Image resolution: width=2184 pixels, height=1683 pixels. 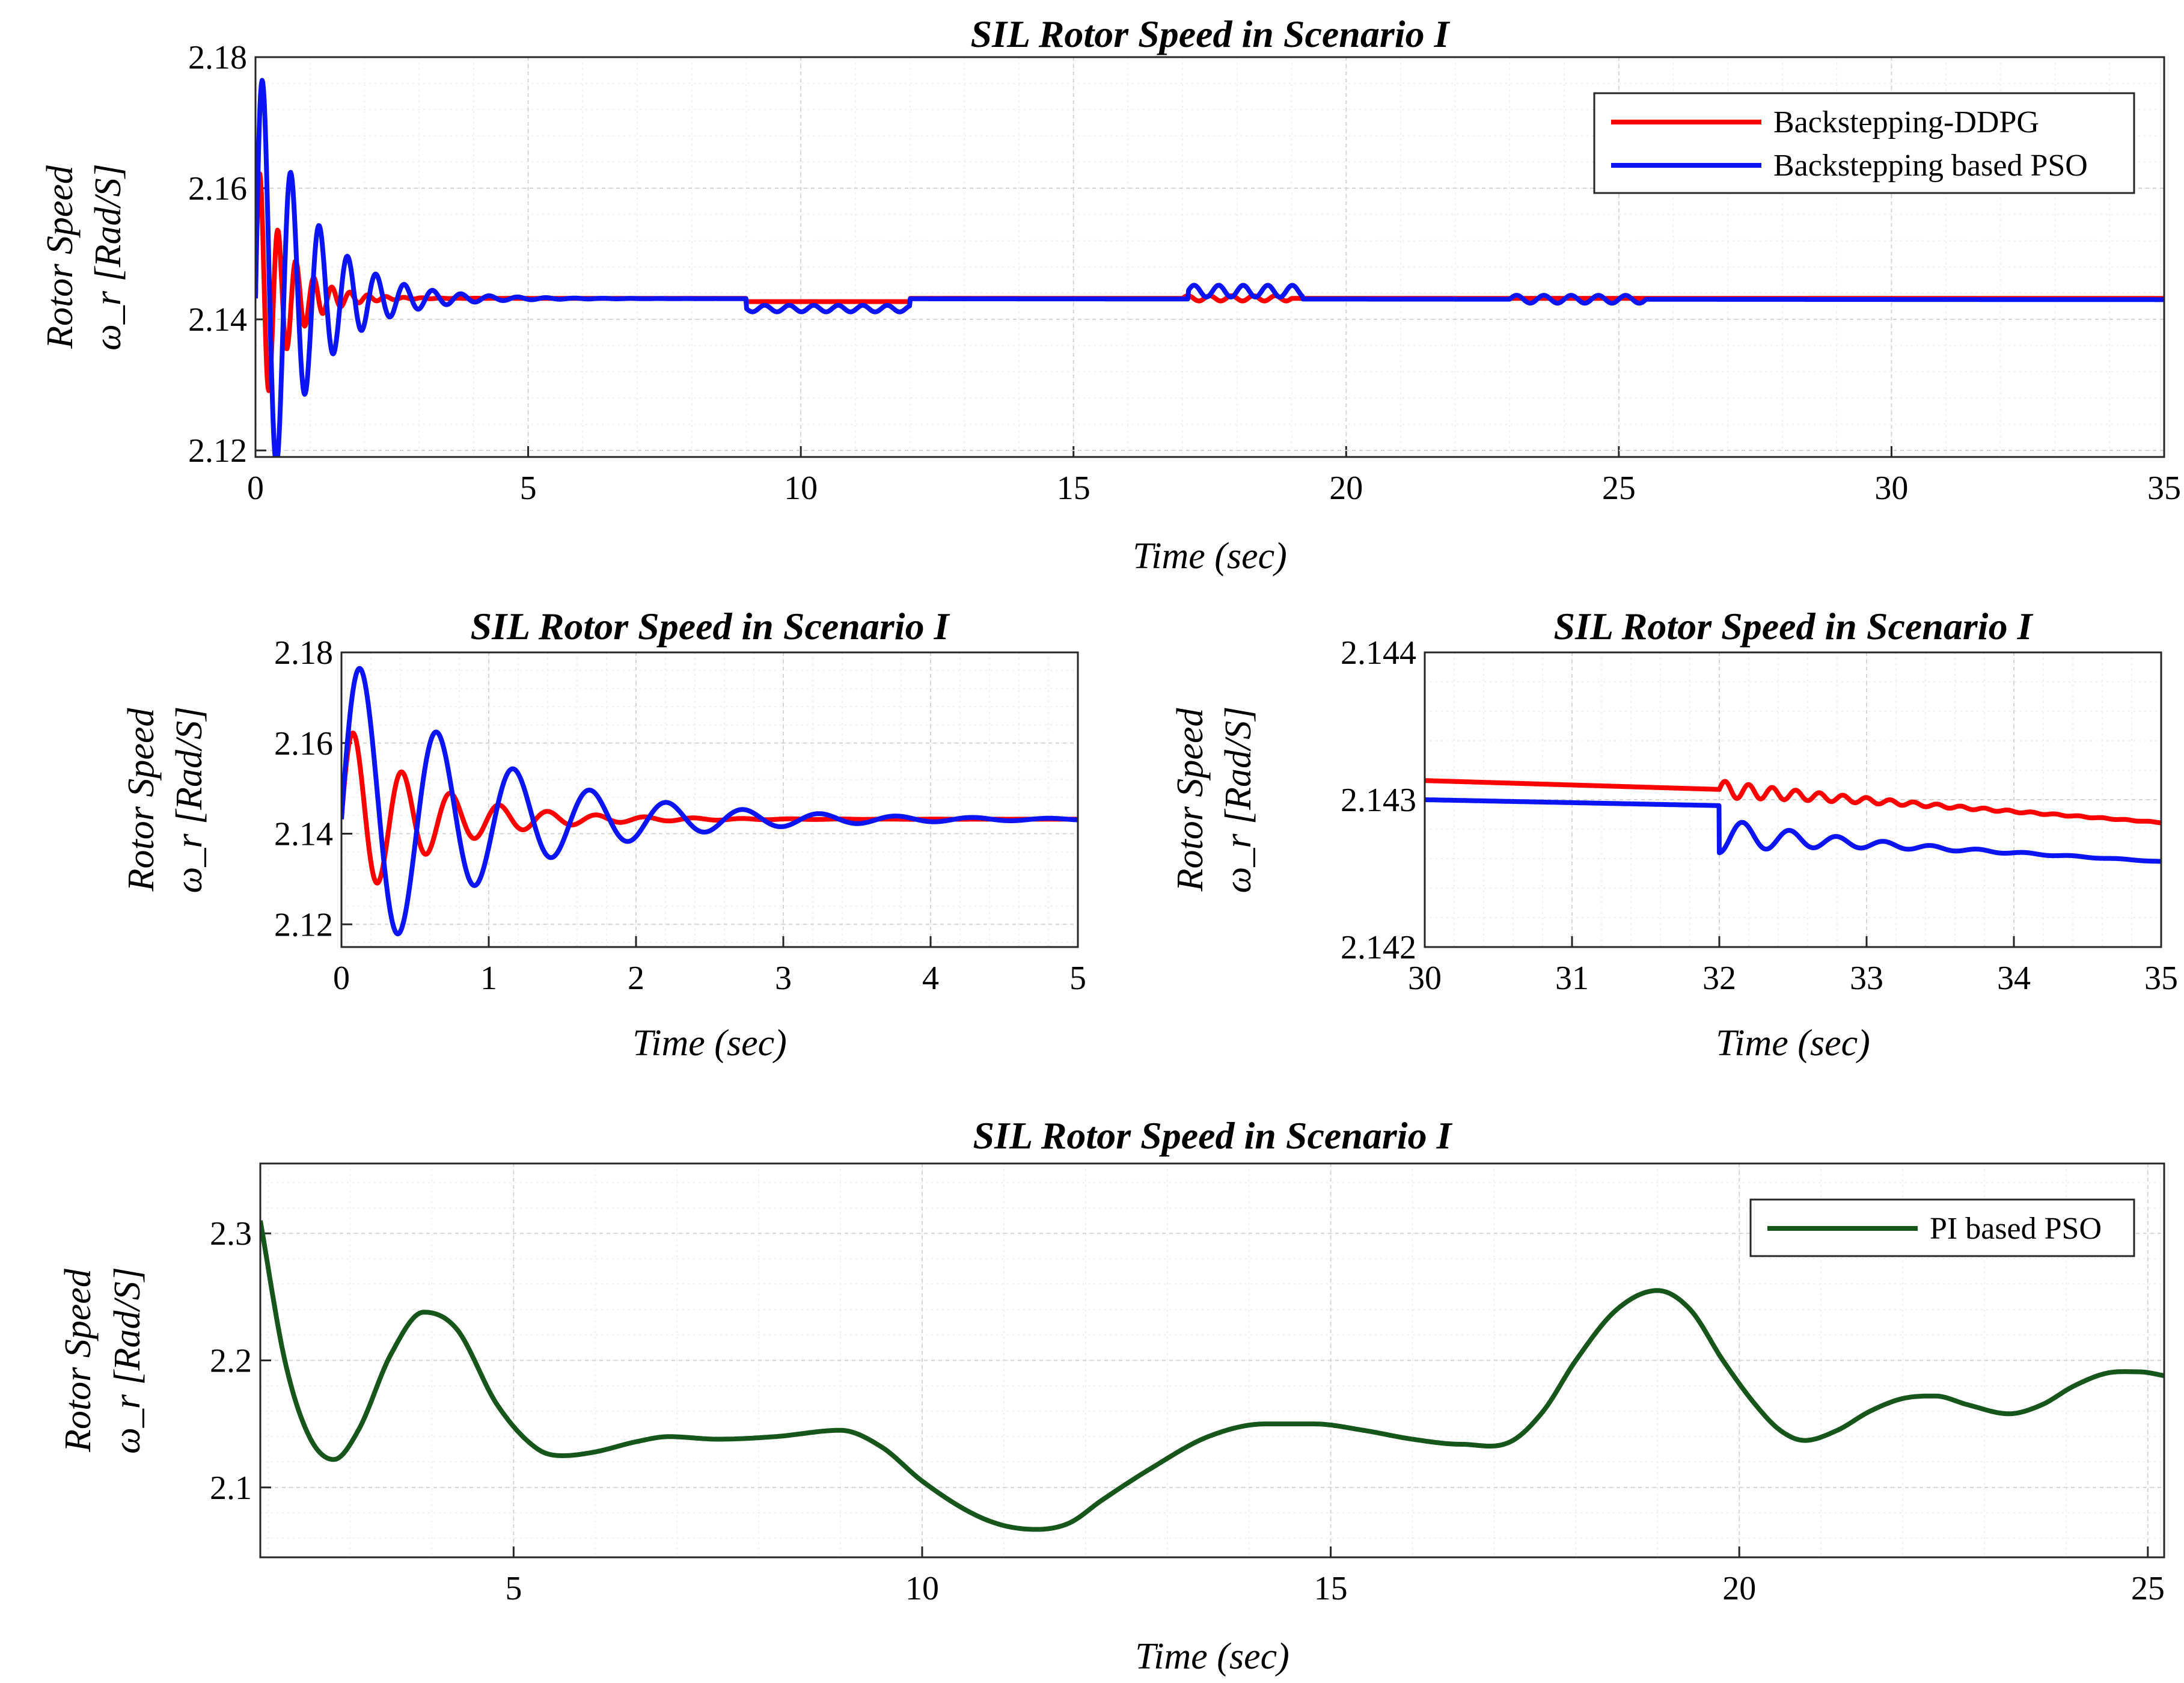 I want to click on plot-area, so click(x=710, y=799).